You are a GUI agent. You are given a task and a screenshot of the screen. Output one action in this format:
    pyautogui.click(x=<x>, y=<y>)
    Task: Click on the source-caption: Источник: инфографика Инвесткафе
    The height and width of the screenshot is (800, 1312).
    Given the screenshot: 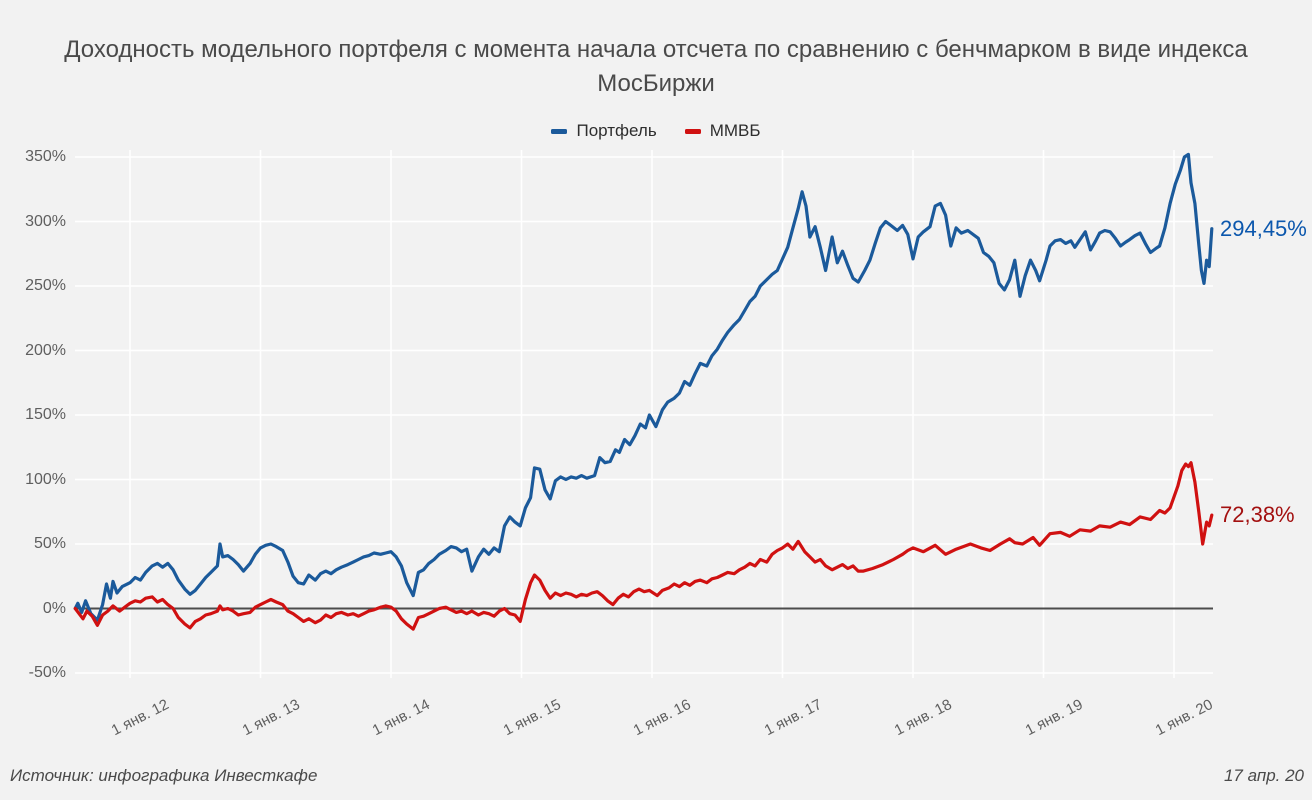 What is the action you would take?
    pyautogui.click(x=164, y=775)
    